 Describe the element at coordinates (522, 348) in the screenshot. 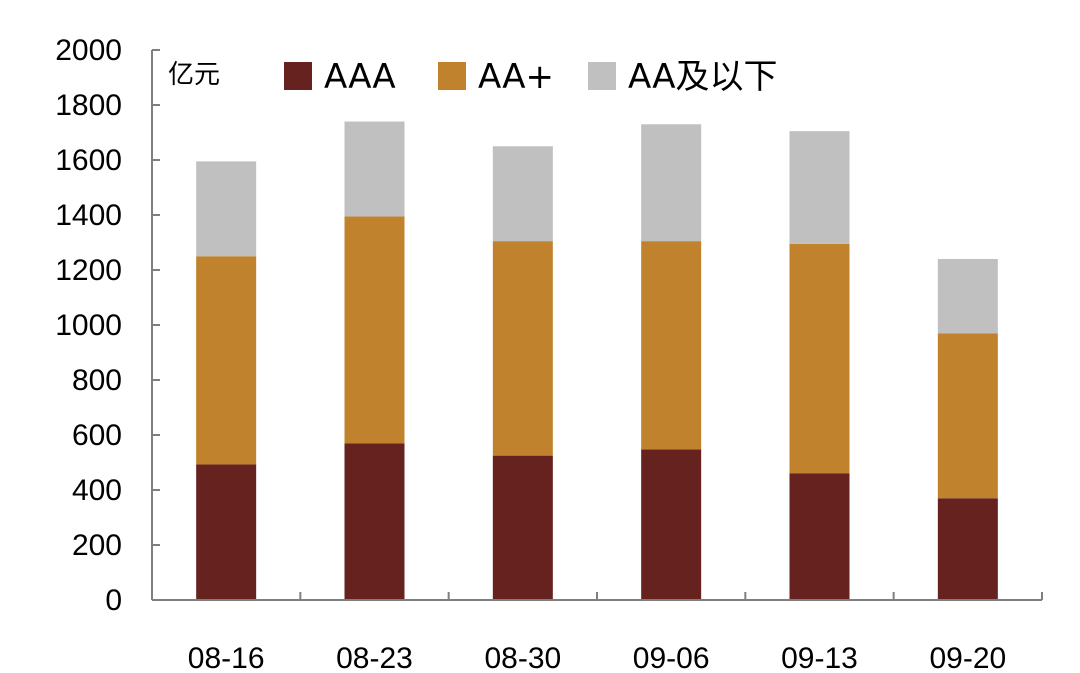

I see `bar-AA+-08-30` at that location.